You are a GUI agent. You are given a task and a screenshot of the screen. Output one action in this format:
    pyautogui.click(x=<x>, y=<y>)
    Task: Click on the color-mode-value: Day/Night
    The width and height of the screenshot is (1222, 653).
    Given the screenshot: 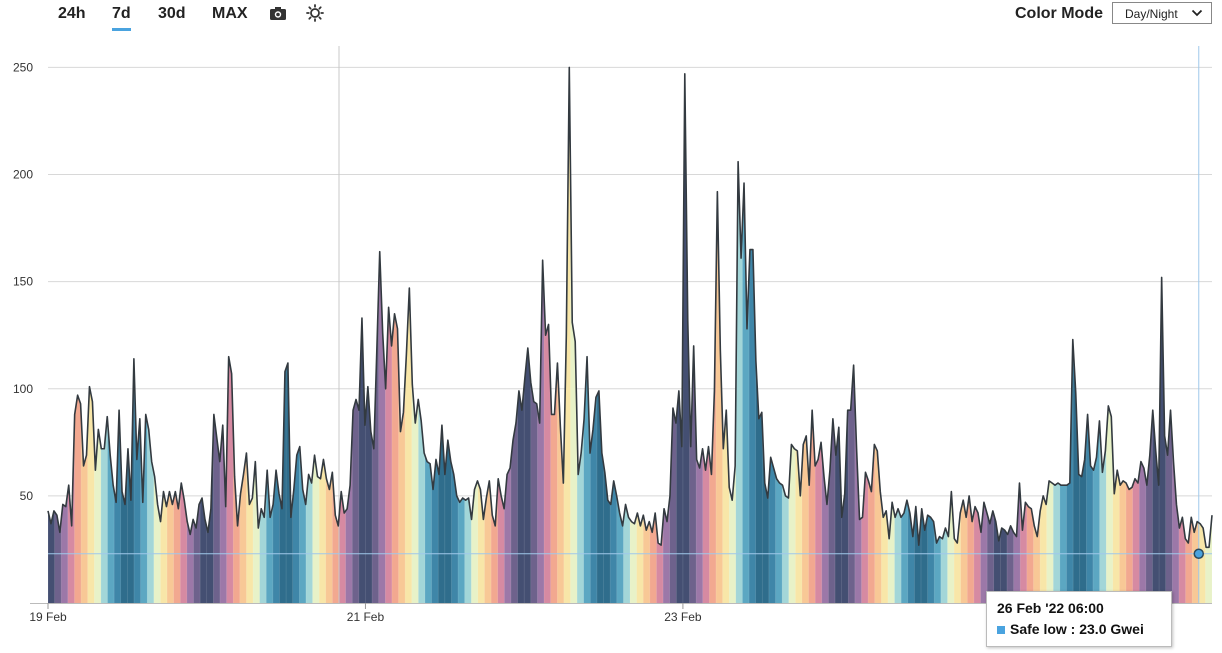 What is the action you would take?
    pyautogui.click(x=1151, y=14)
    